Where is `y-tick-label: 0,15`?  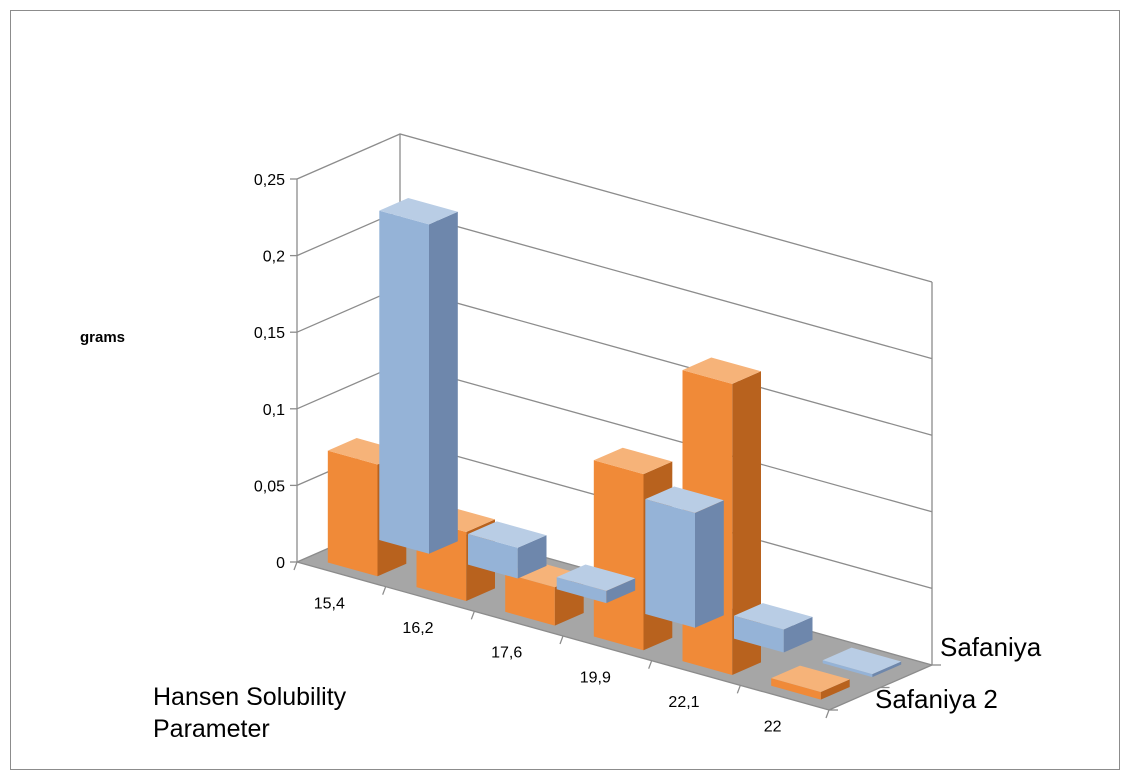 y-tick-label: 0,15 is located at coordinates (269, 333).